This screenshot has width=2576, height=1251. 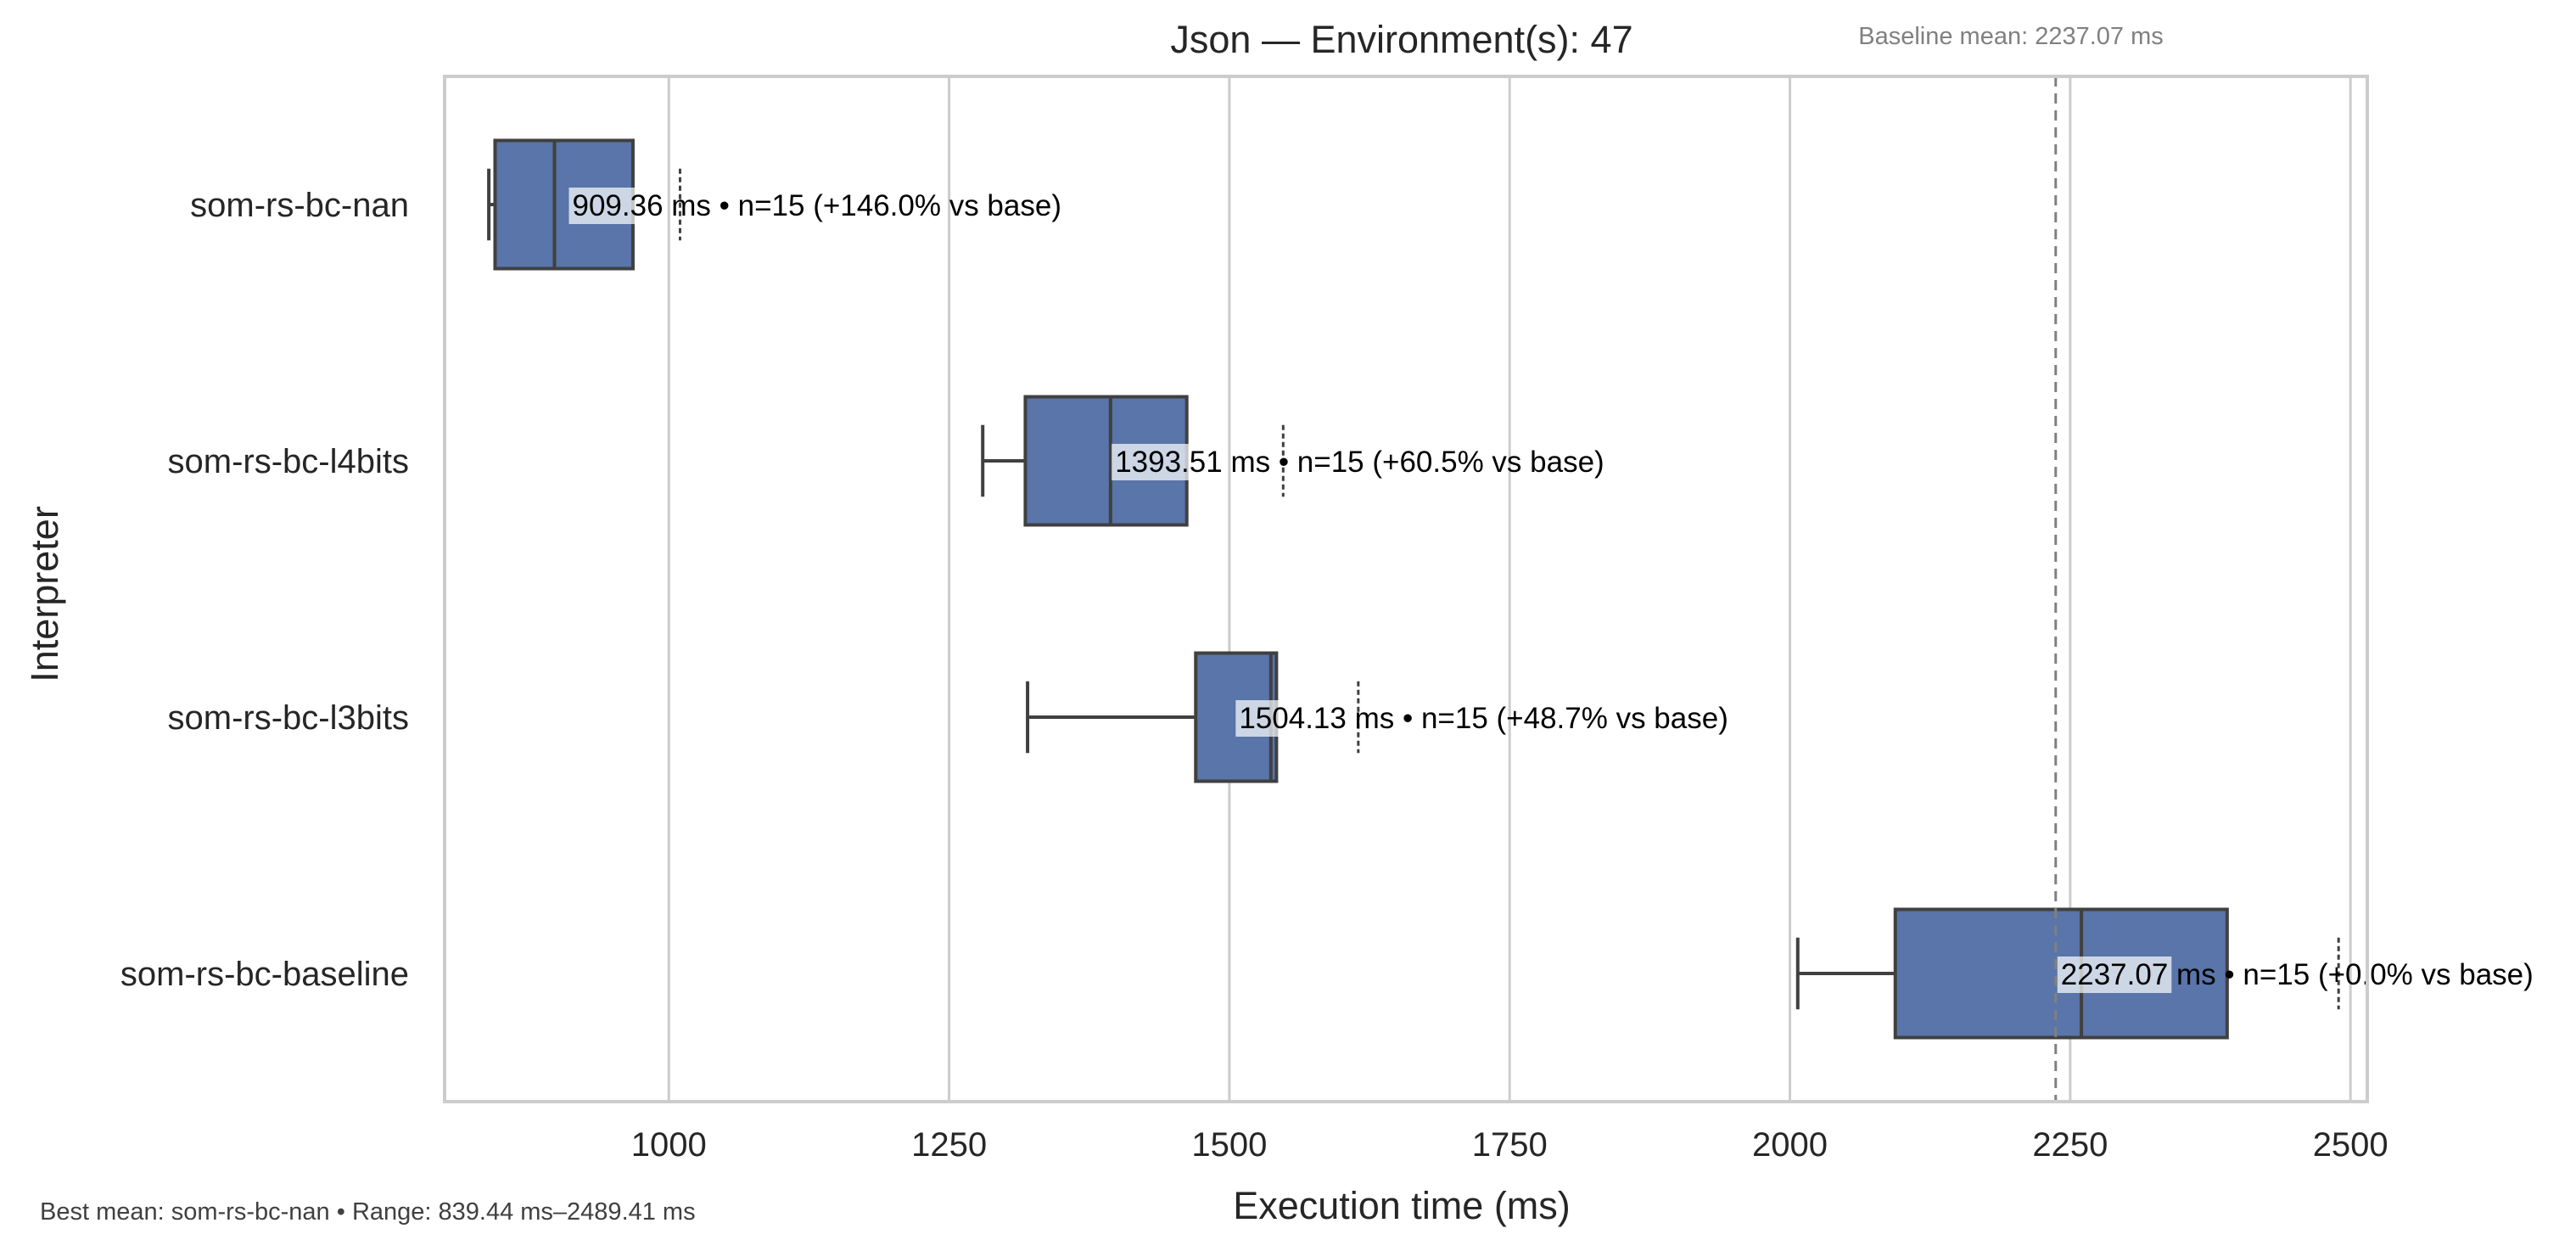 I want to click on x-tick-label: 1000, so click(x=669, y=1145).